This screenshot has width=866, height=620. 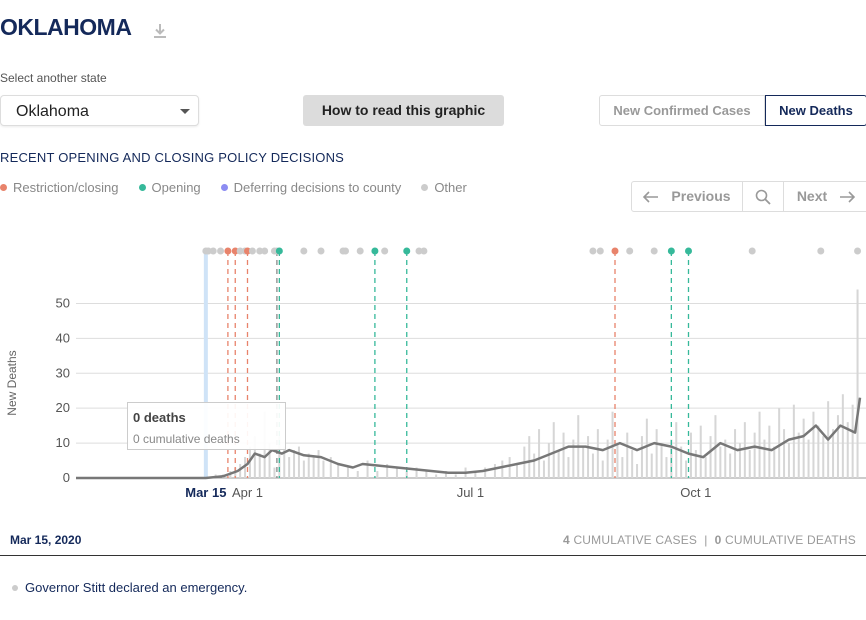 I want to click on state-select-value: Oklahoma, so click(x=52, y=111).